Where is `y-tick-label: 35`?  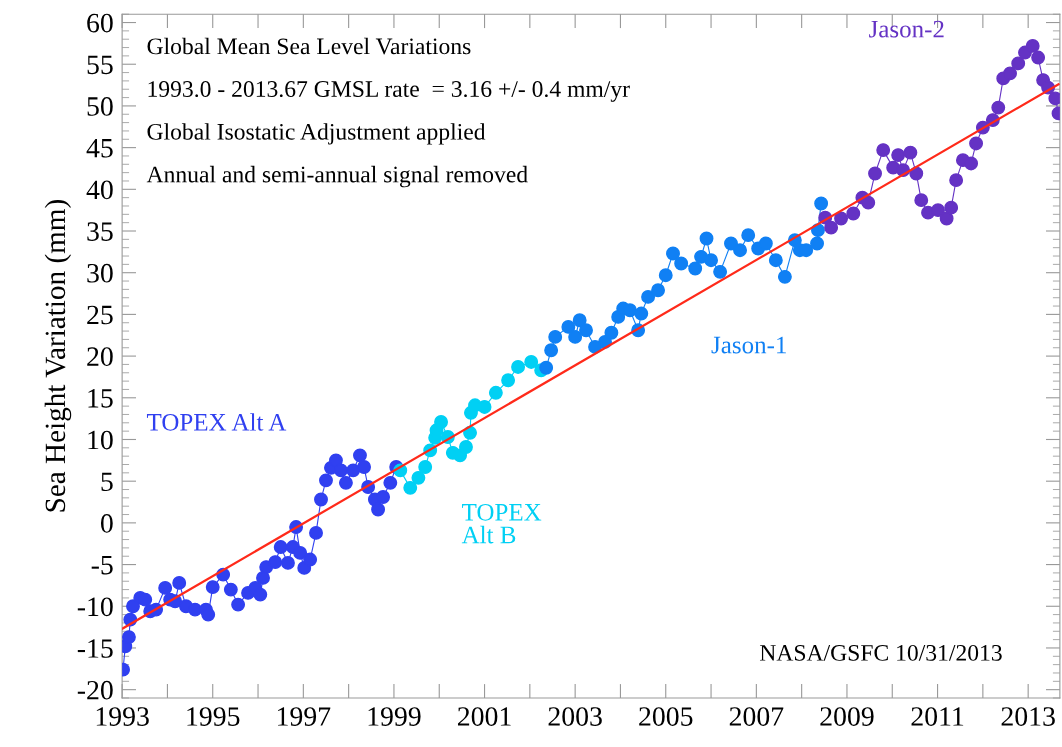 y-tick-label: 35 is located at coordinates (100, 231).